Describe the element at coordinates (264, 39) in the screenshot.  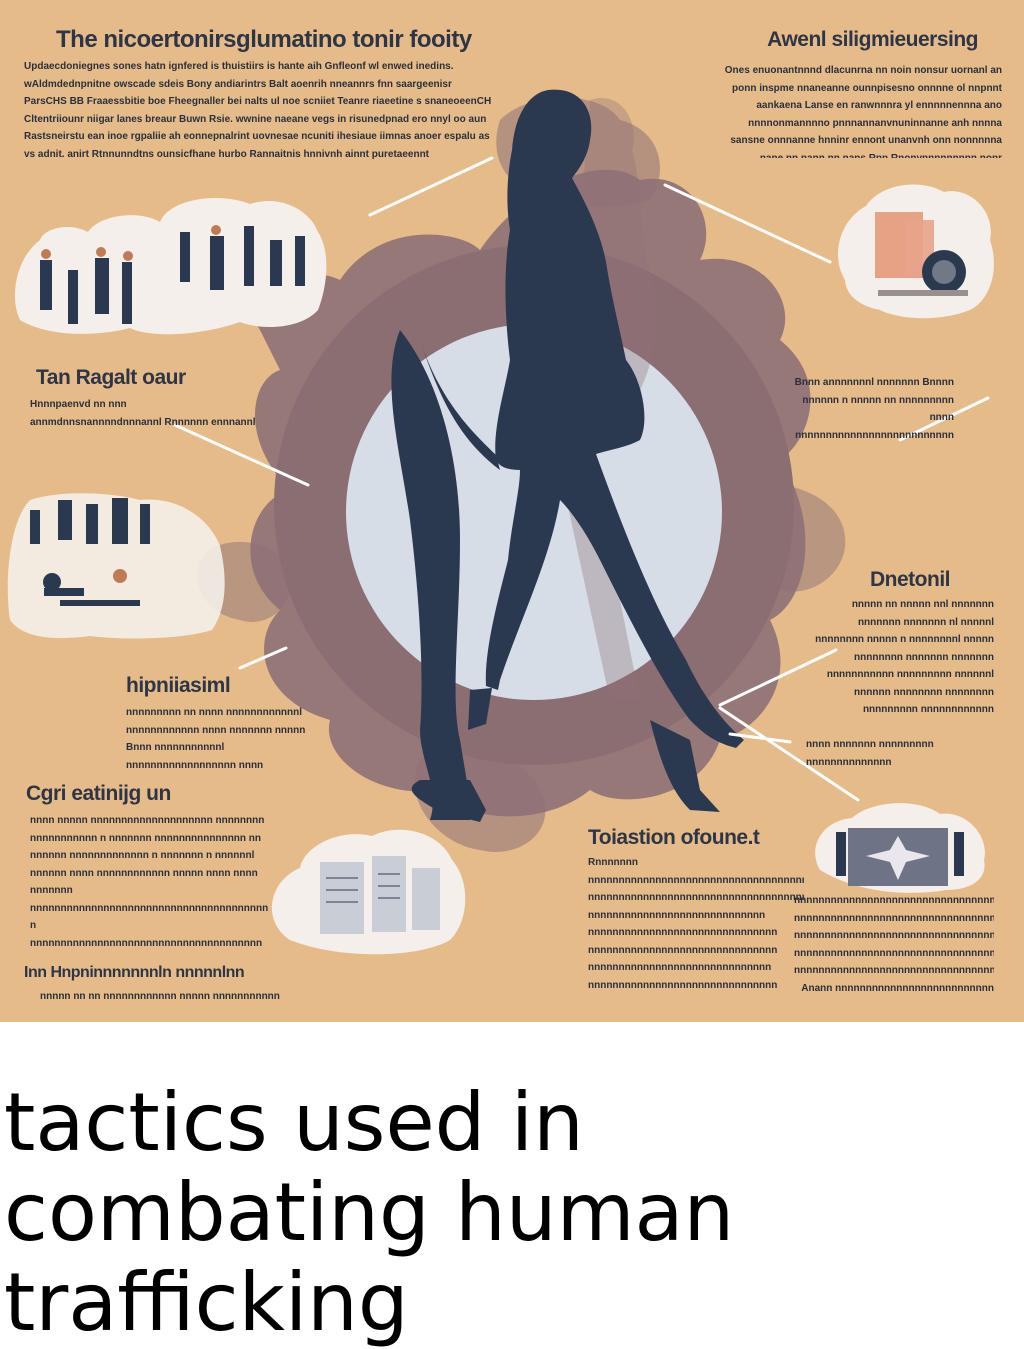
I see `section-heading-top-left: The nicoertonirsglumatino tonir fooity` at that location.